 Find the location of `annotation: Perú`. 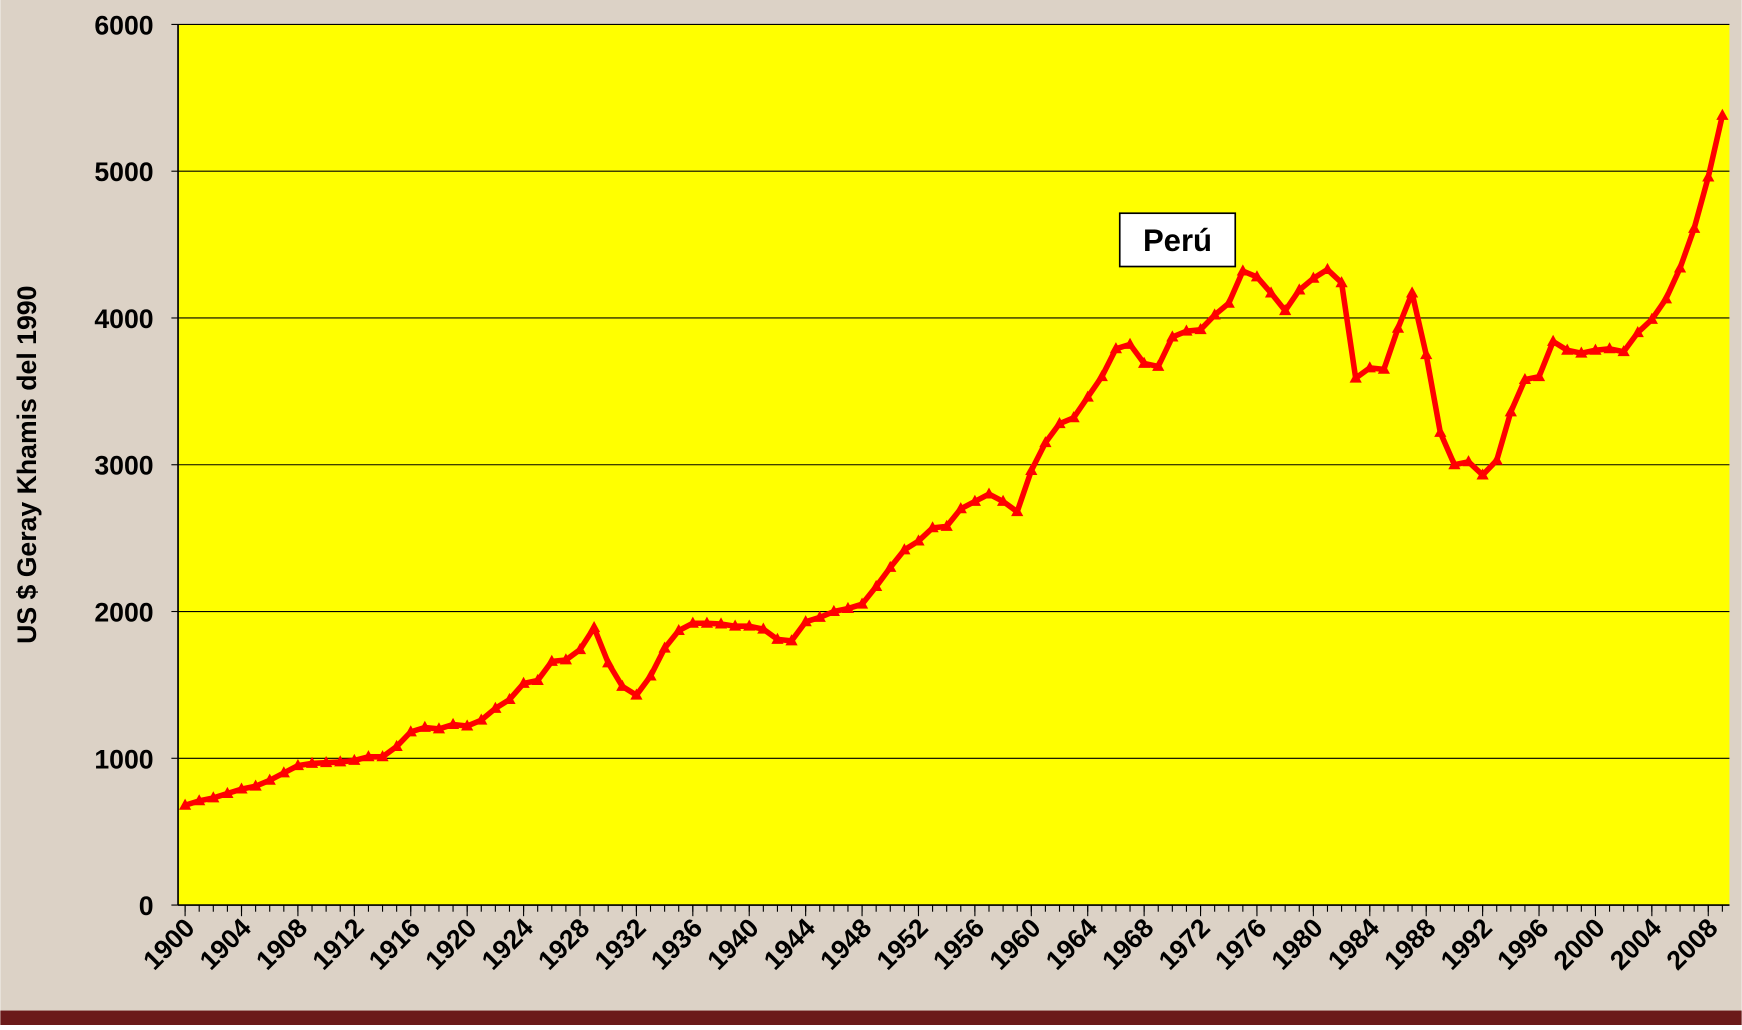

annotation: Perú is located at coordinates (1177, 240).